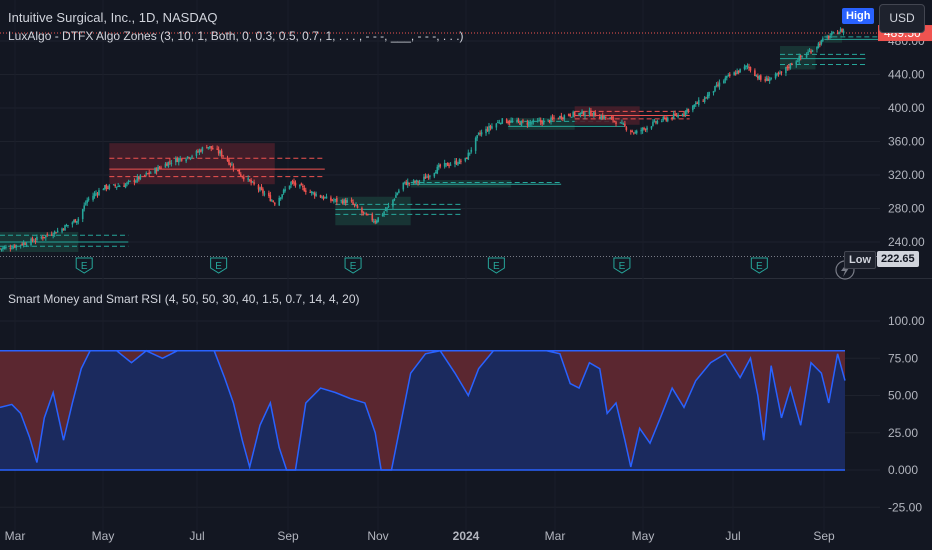 Image resolution: width=932 pixels, height=550 pixels. What do you see at coordinates (902, 18) in the screenshot?
I see `currency-button: USD` at bounding box center [902, 18].